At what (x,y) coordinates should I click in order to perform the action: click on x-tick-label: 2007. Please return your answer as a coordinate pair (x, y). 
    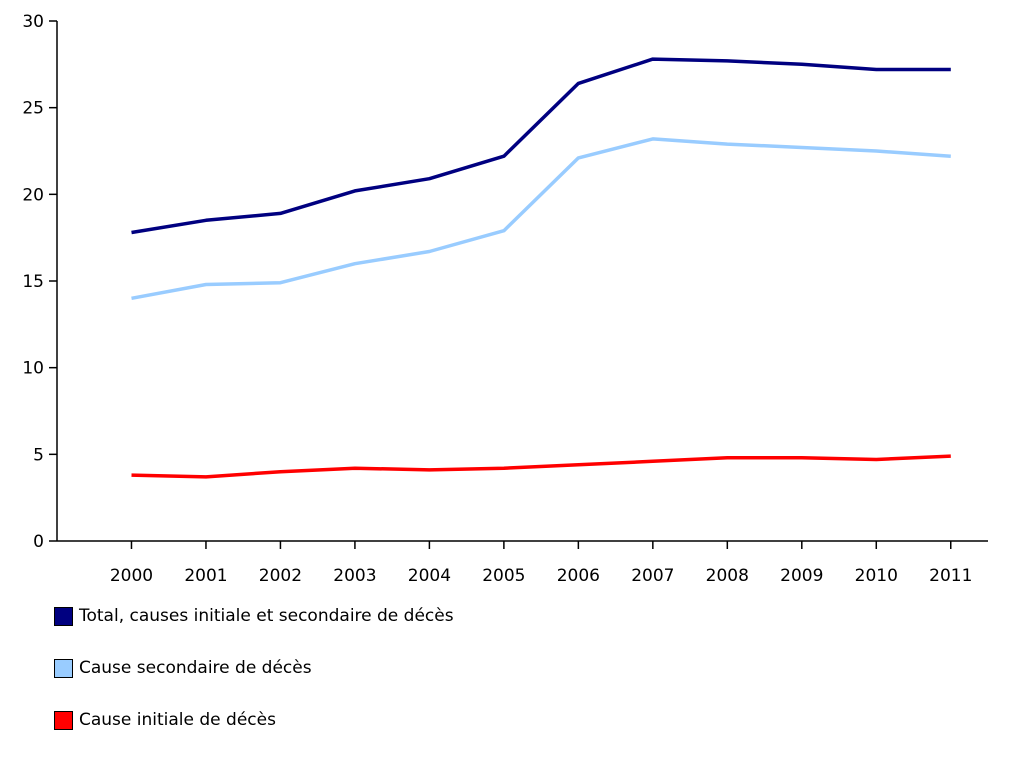
    Looking at the image, I should click on (652, 576).